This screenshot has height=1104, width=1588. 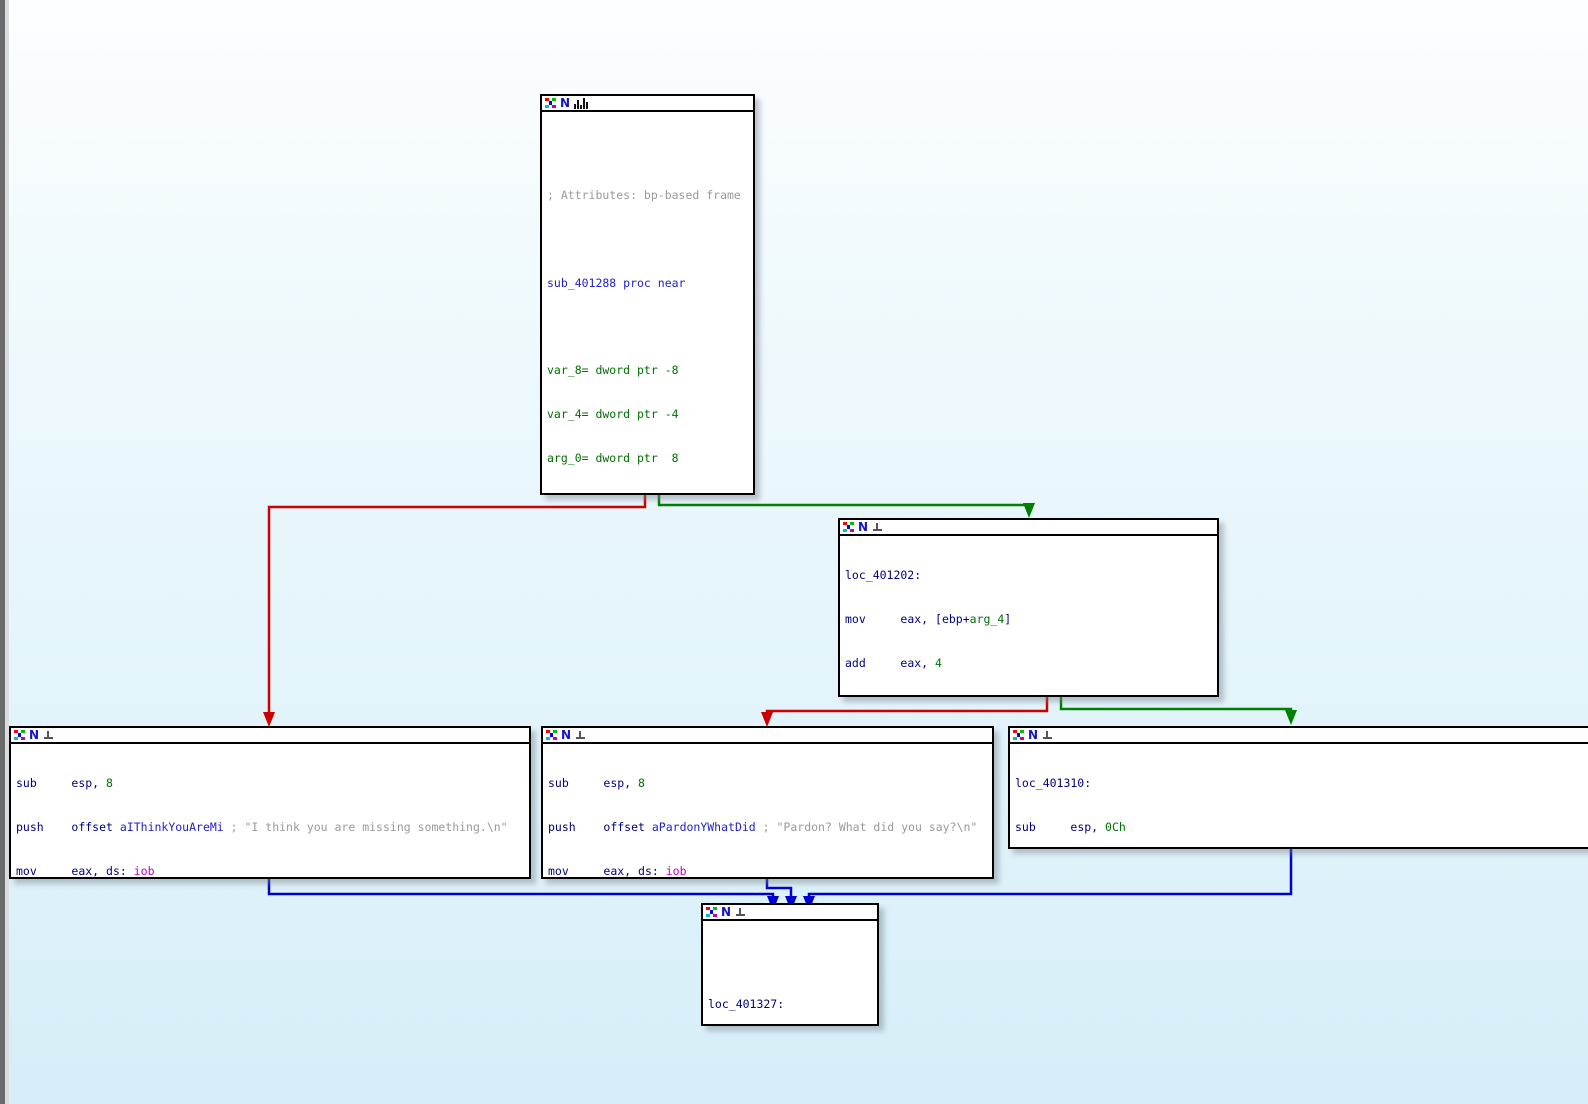 I want to click on edge-entry-true-to-loc401202, so click(x=846, y=506).